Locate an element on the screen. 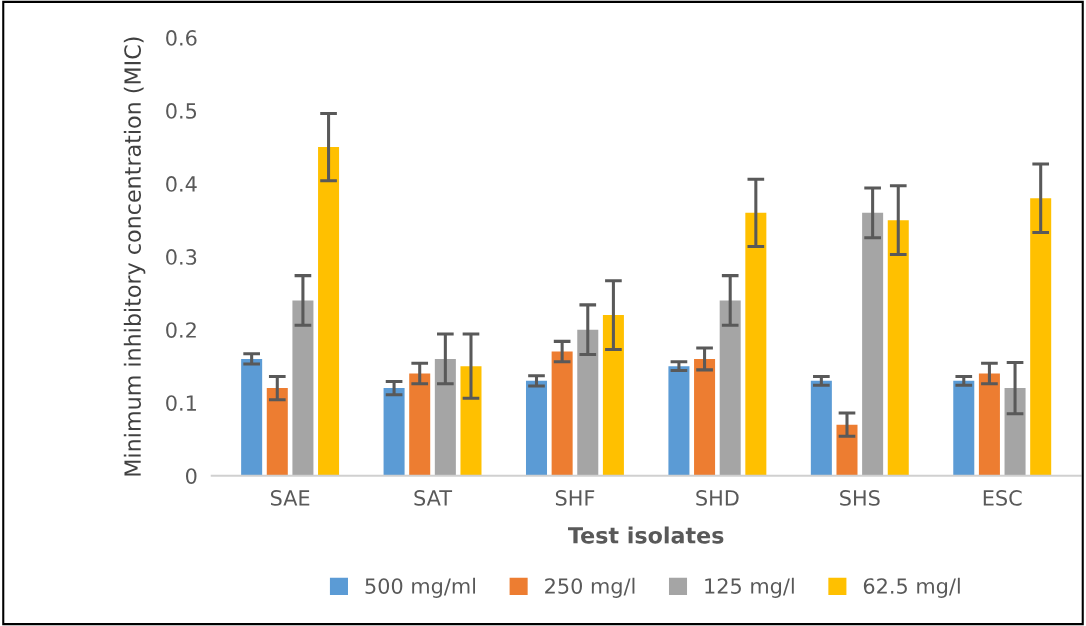  y-tick-label: 0.2 is located at coordinates (181, 330).